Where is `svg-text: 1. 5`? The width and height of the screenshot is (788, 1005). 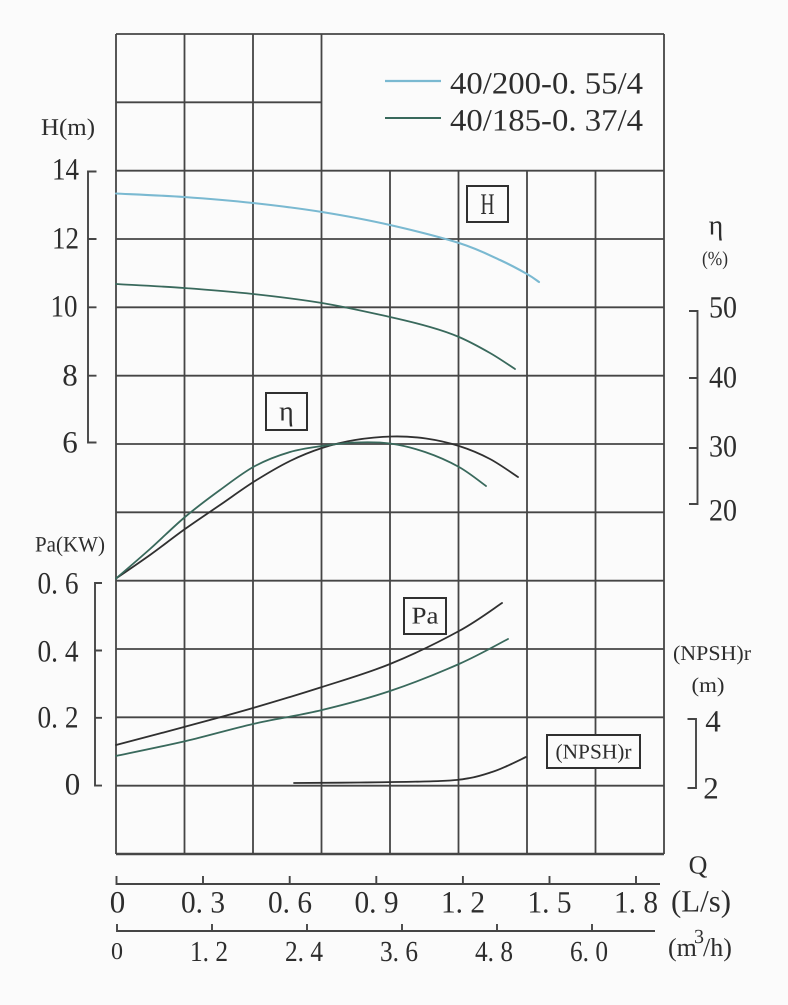
svg-text: 1. 5 is located at coordinates (550, 902).